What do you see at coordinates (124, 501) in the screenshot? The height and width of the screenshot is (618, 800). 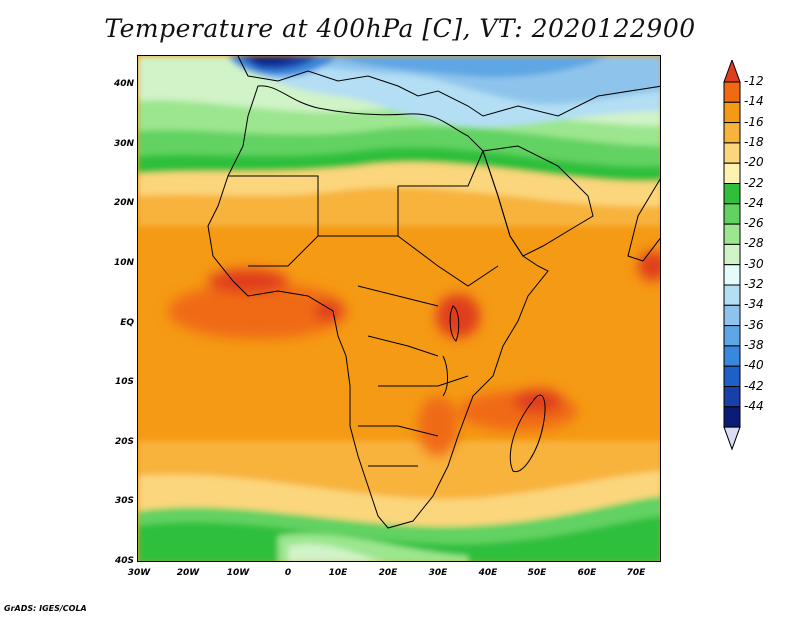 I see `y-tick-label: 30S` at bounding box center [124, 501].